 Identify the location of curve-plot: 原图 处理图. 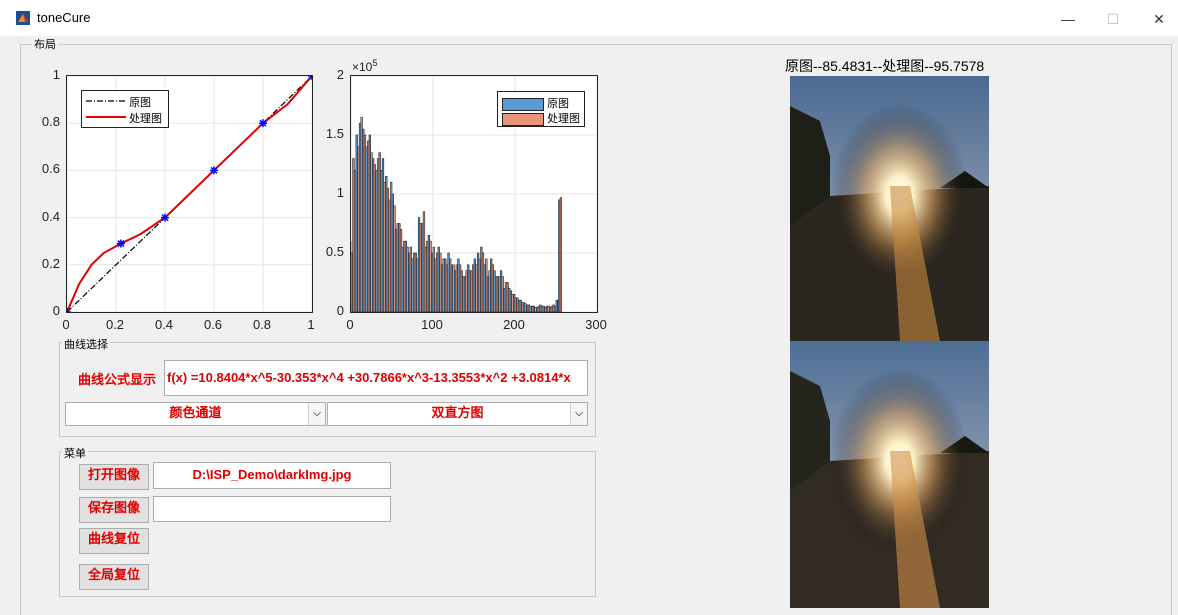
(189, 194).